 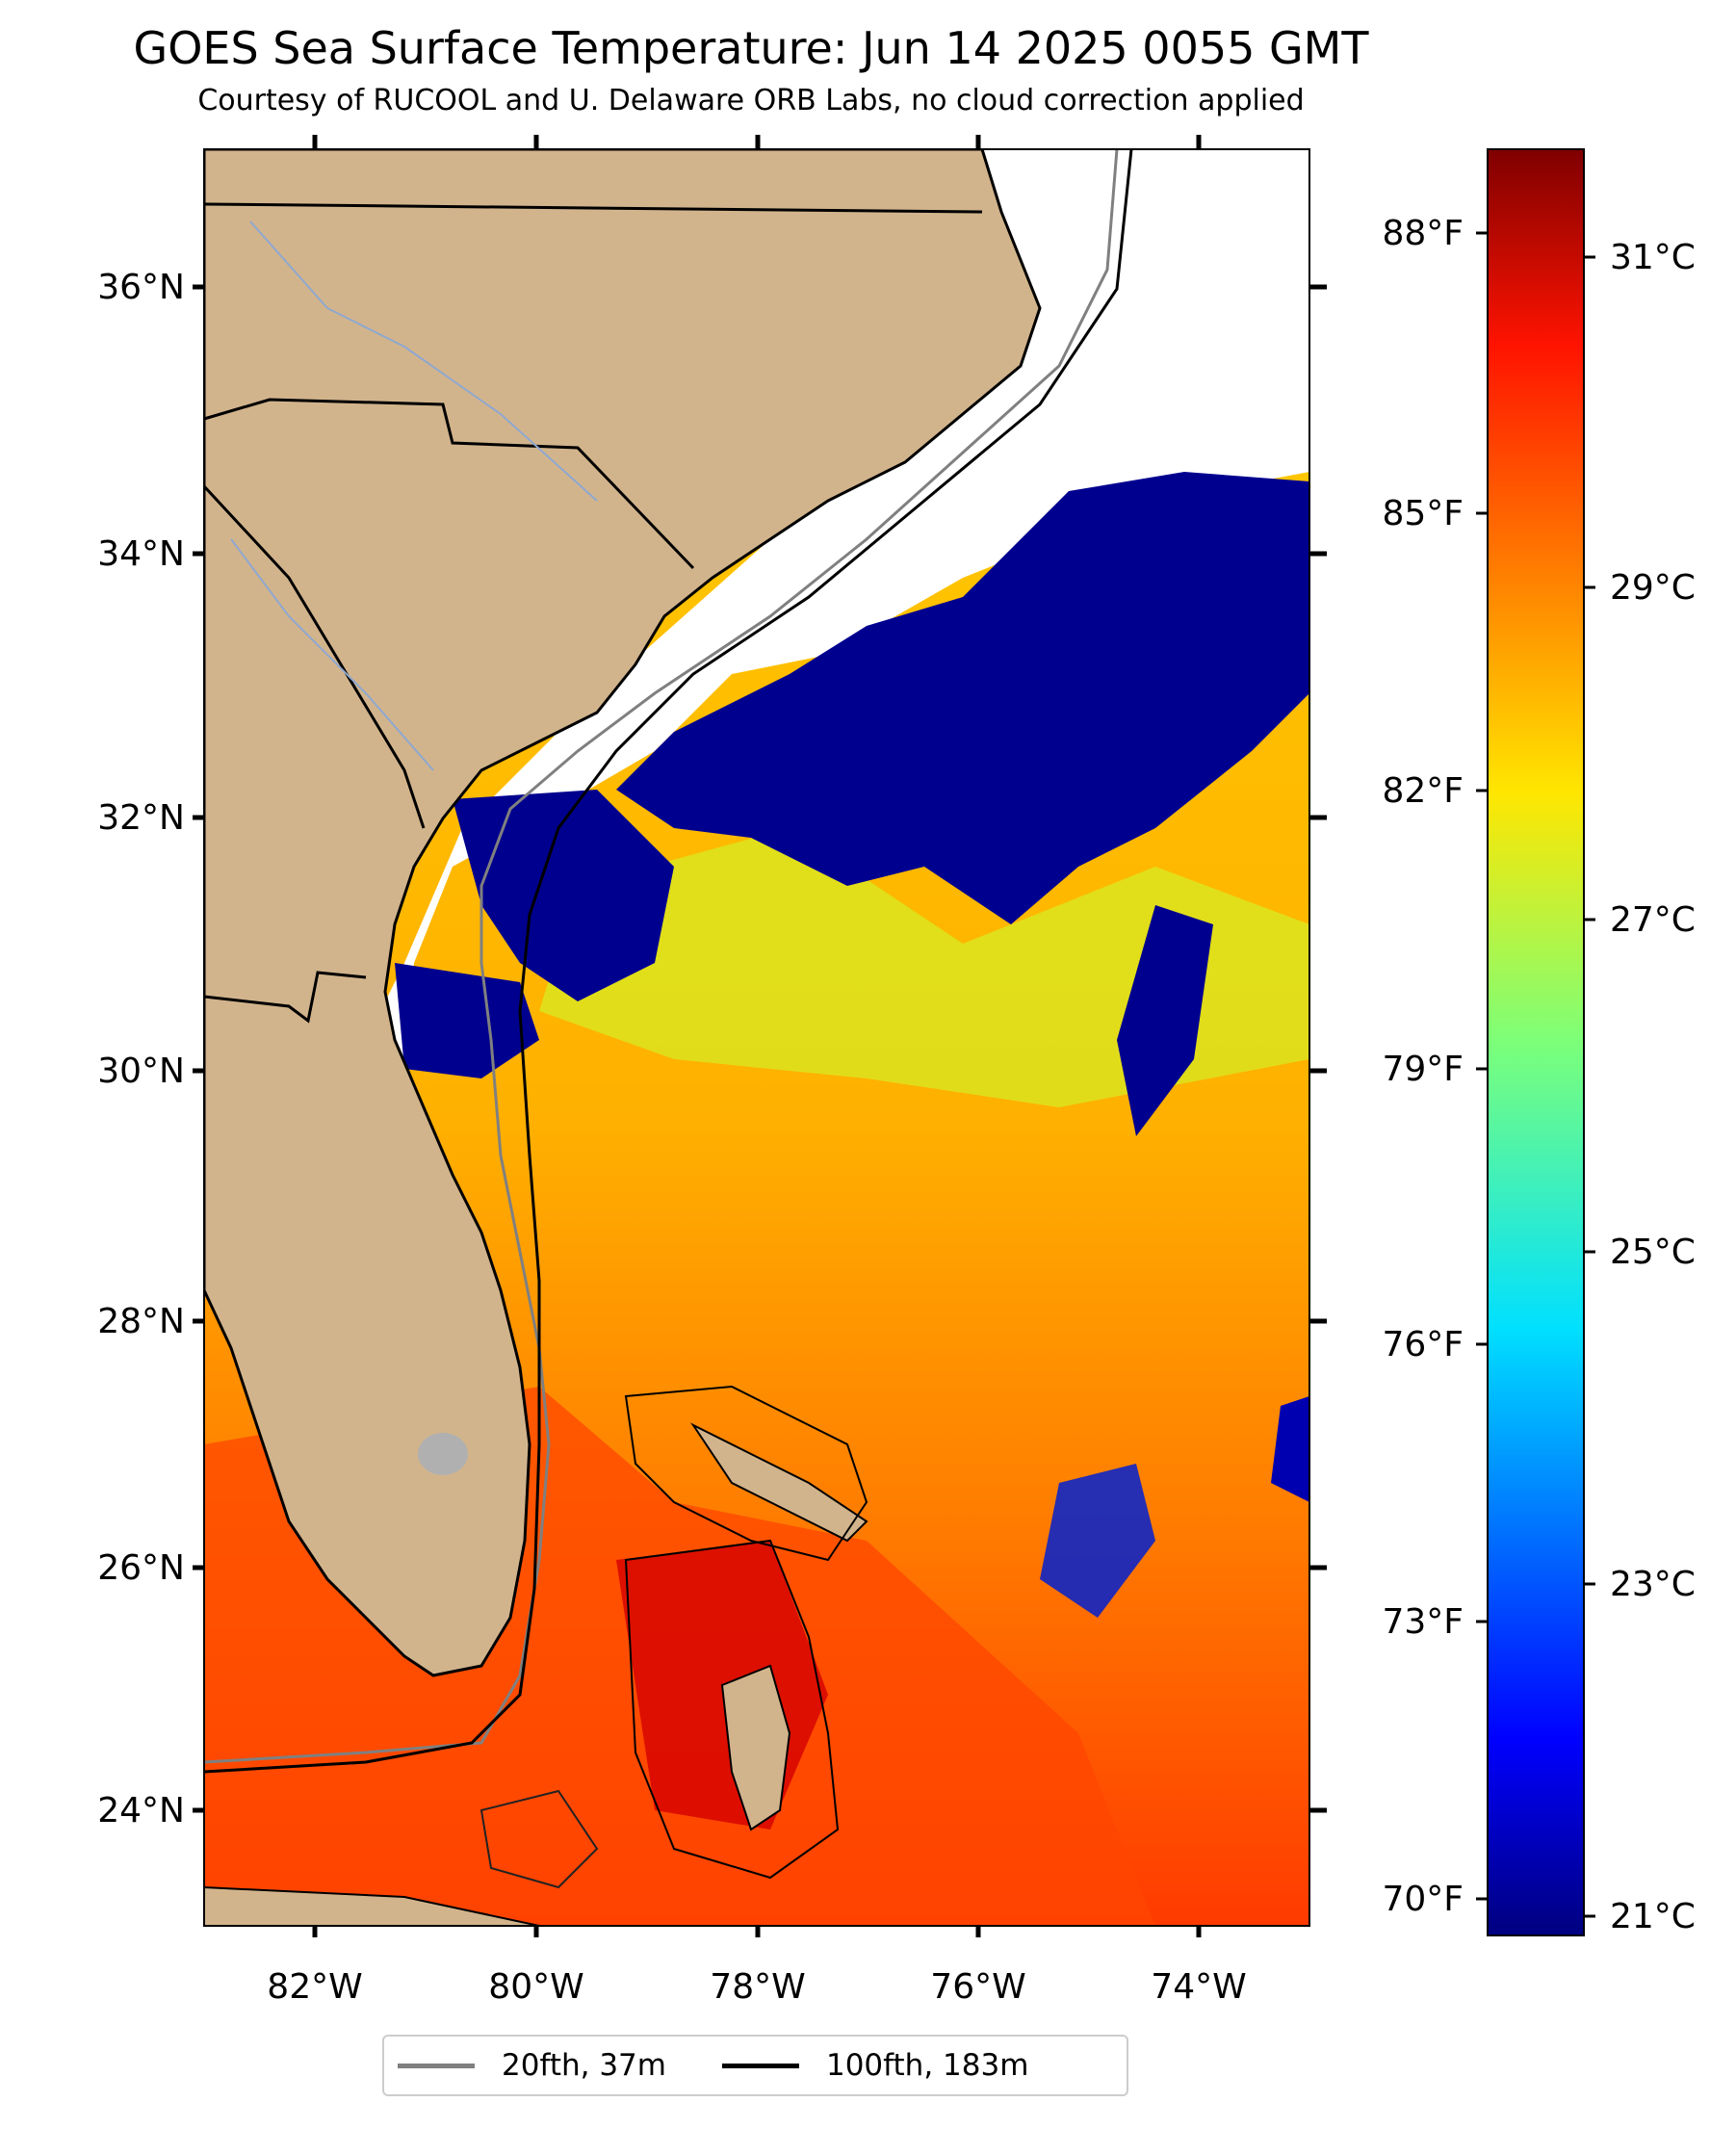 I want to click on bahama-bank-contour, so click(x=746, y=1473).